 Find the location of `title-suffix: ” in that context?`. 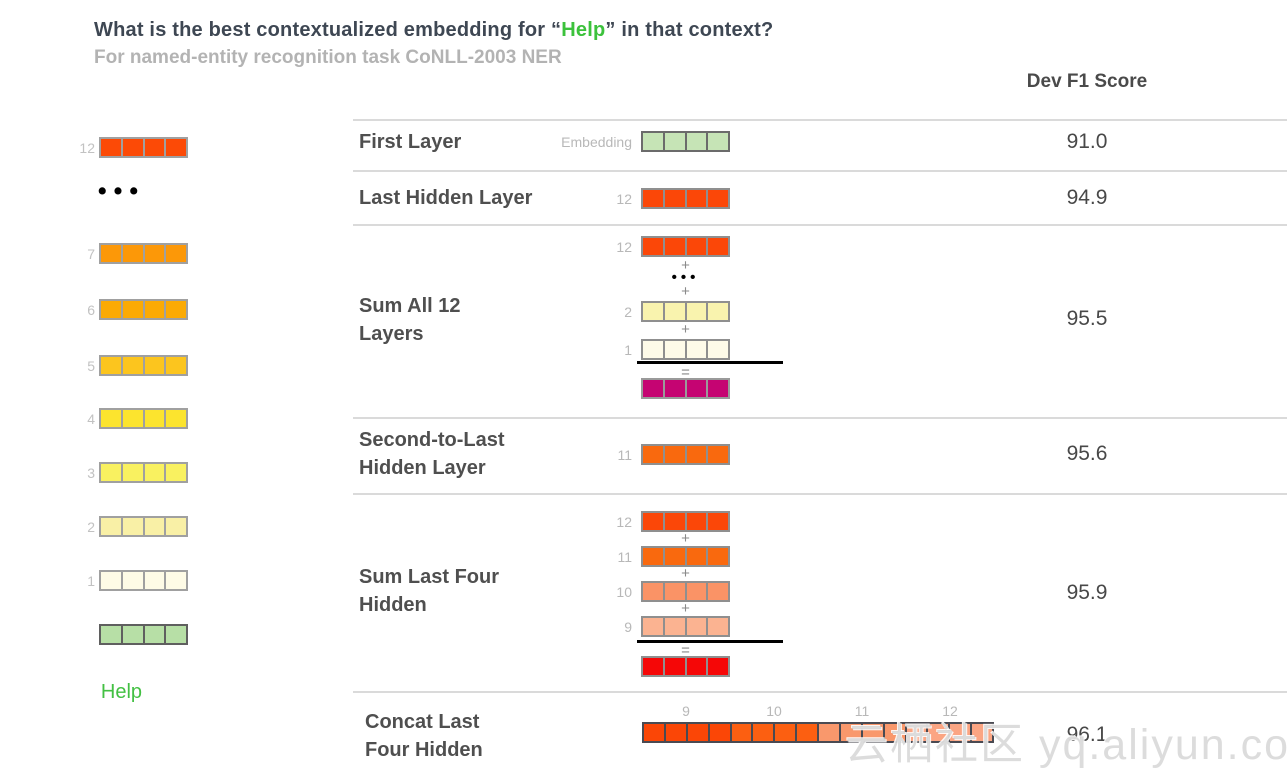

title-suffix: ” in that context? is located at coordinates (689, 30).